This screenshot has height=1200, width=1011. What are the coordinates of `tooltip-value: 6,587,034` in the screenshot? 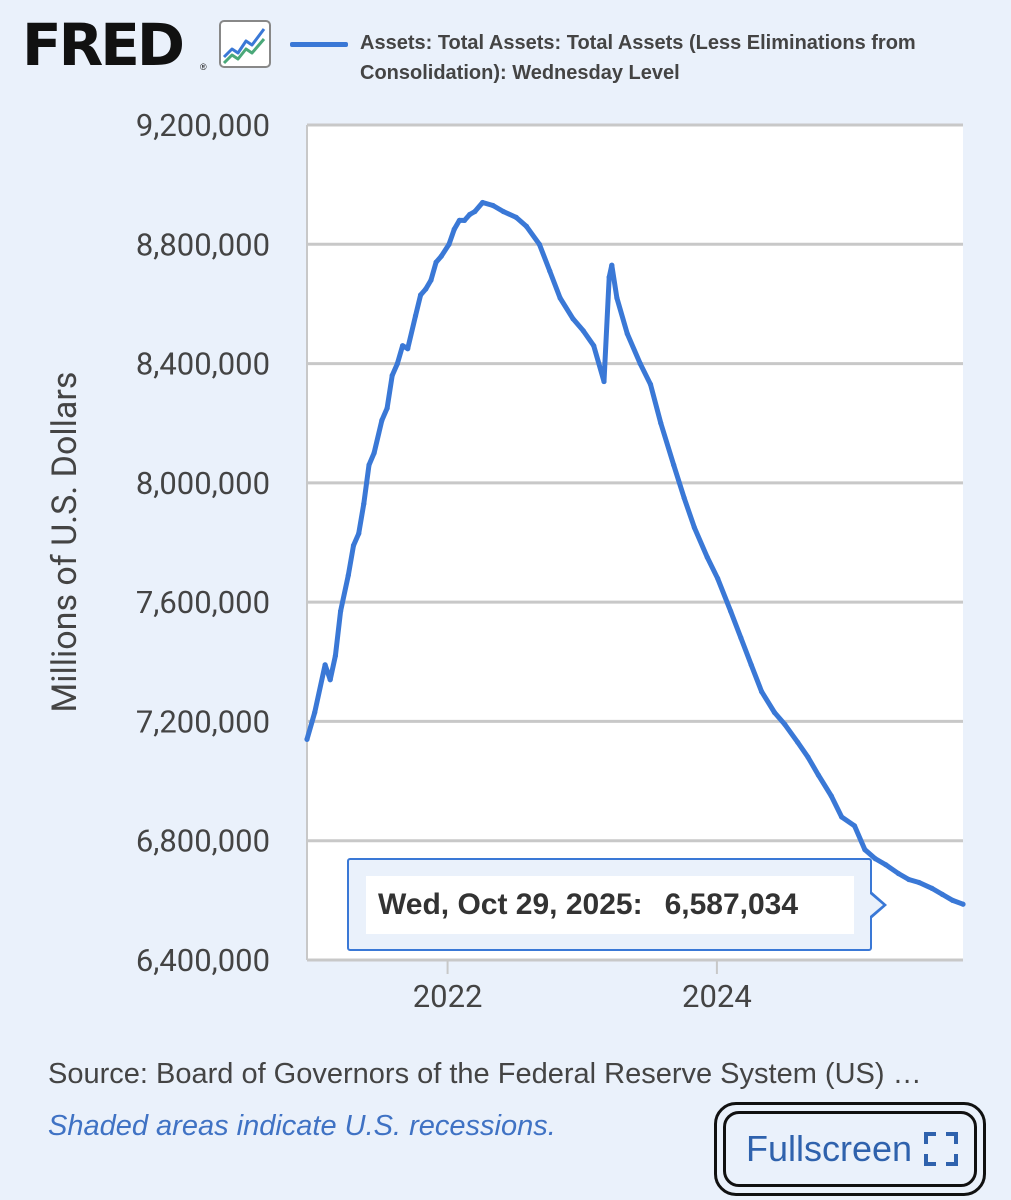 It's located at (731, 904).